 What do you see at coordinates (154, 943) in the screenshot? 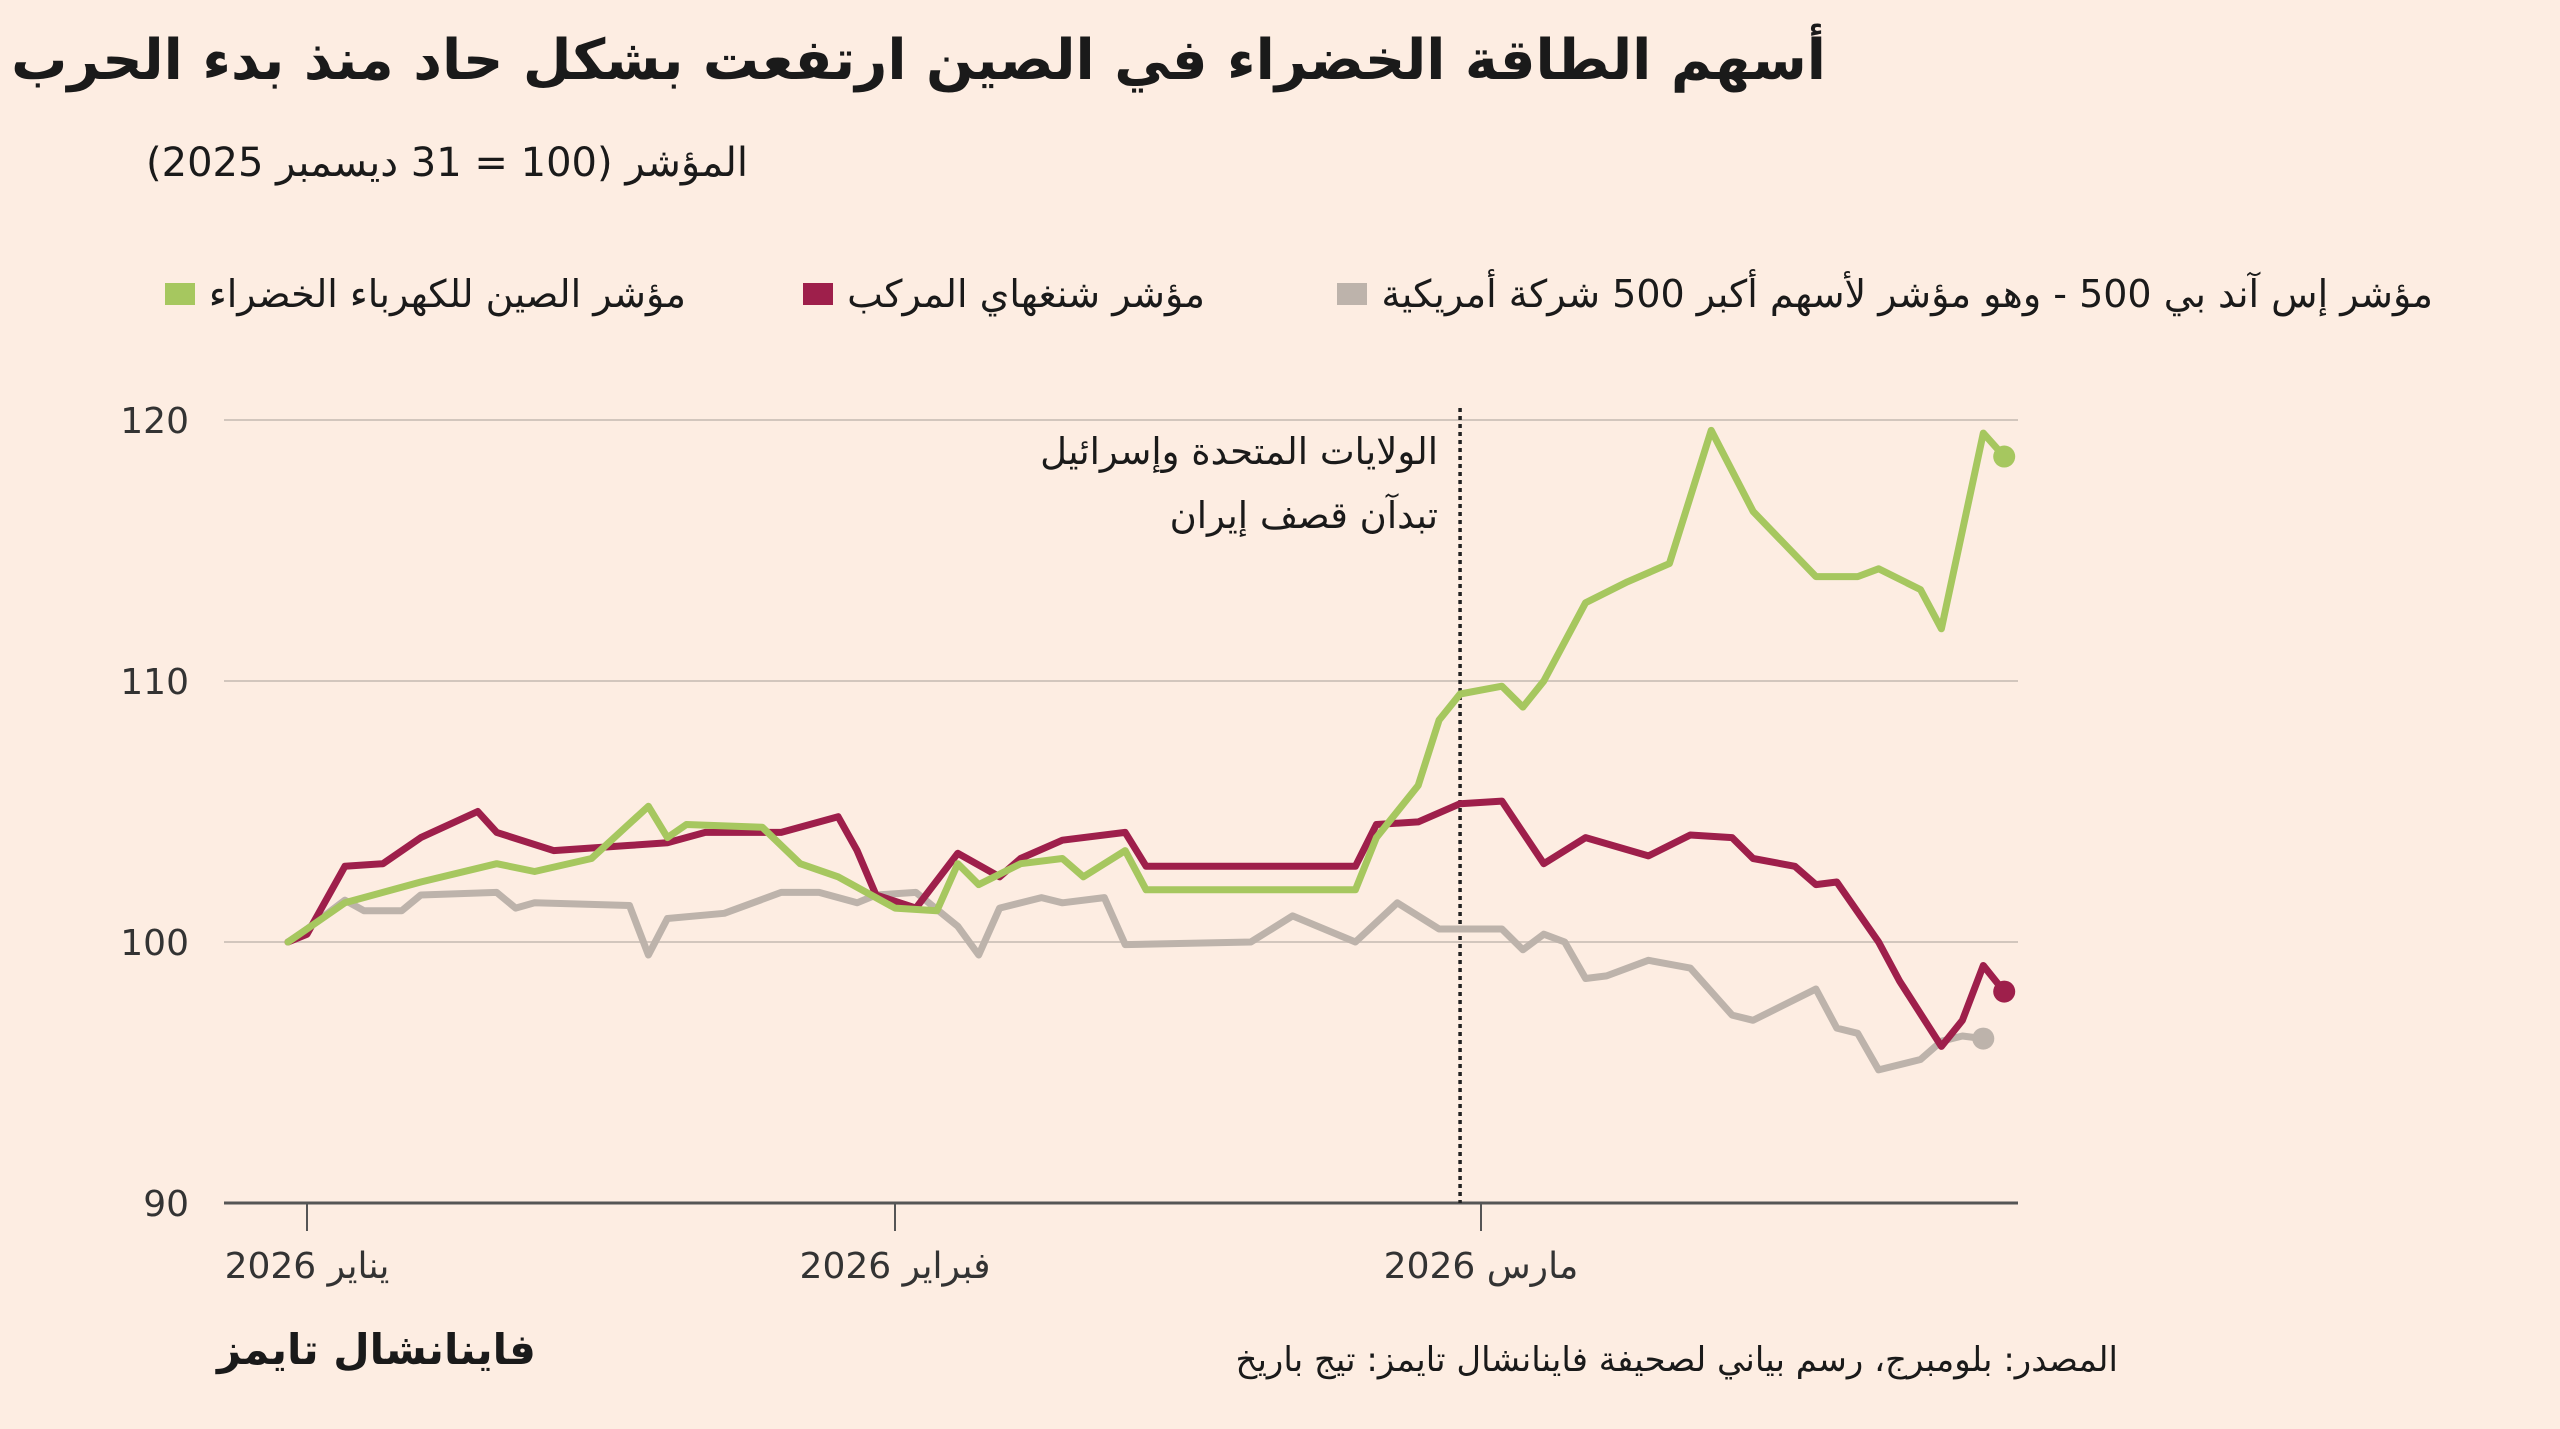
I see `y-tick-label: 100` at bounding box center [154, 943].